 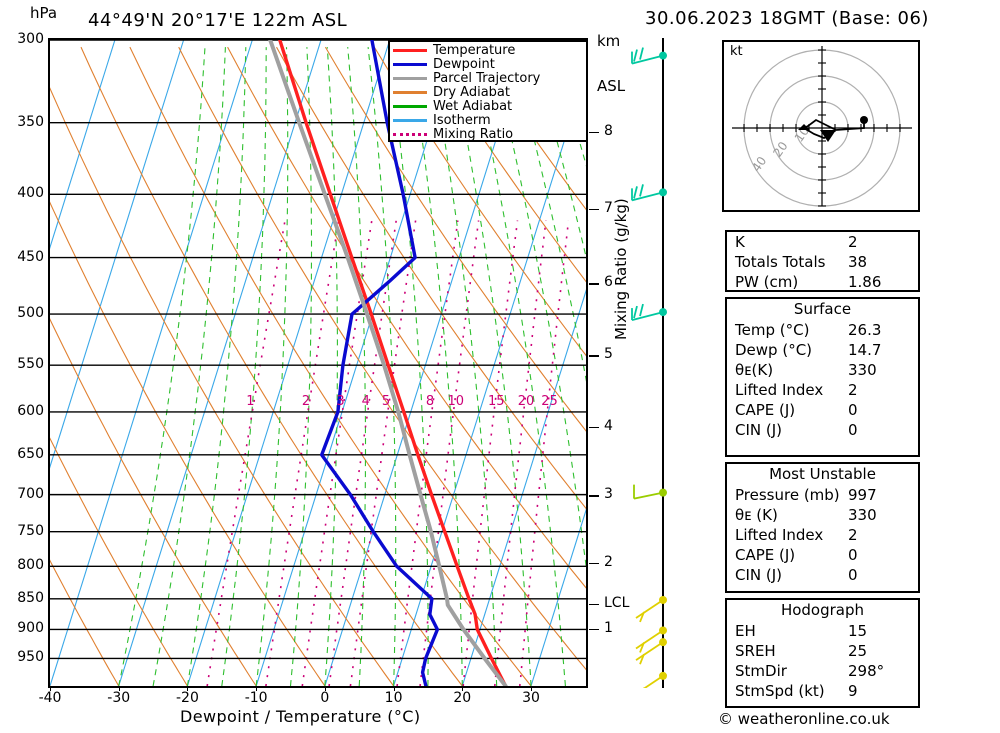 What do you see at coordinates (822, 515) in the screenshot?
I see `most-unstable-row: θᴇ (K) 330` at bounding box center [822, 515].